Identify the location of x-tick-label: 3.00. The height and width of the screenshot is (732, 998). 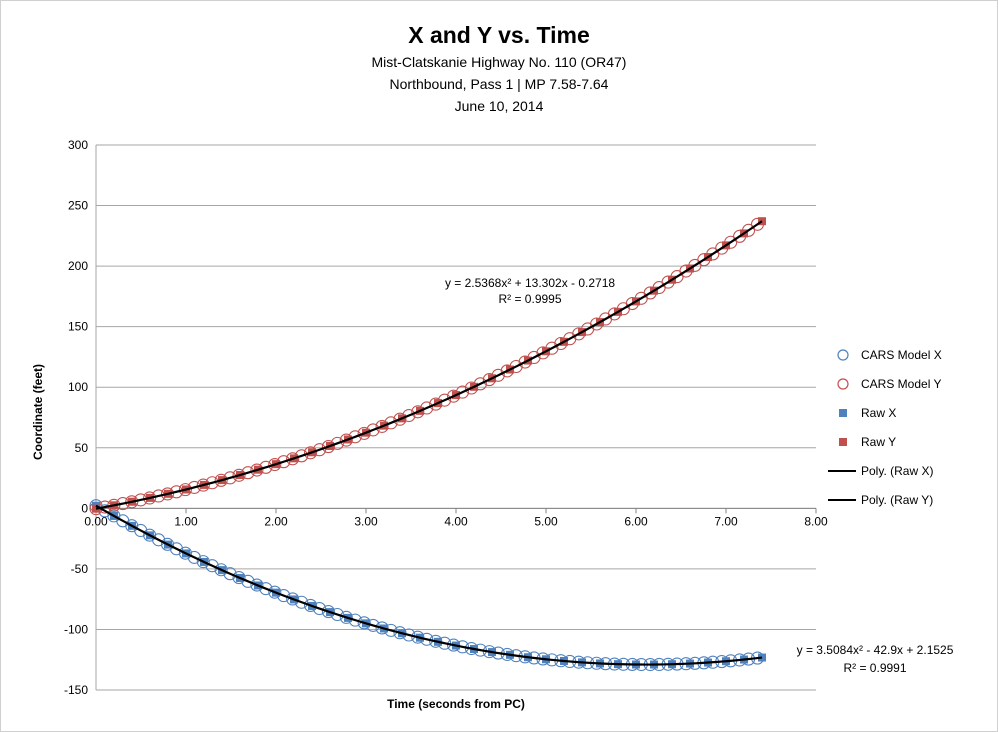
(366, 521).